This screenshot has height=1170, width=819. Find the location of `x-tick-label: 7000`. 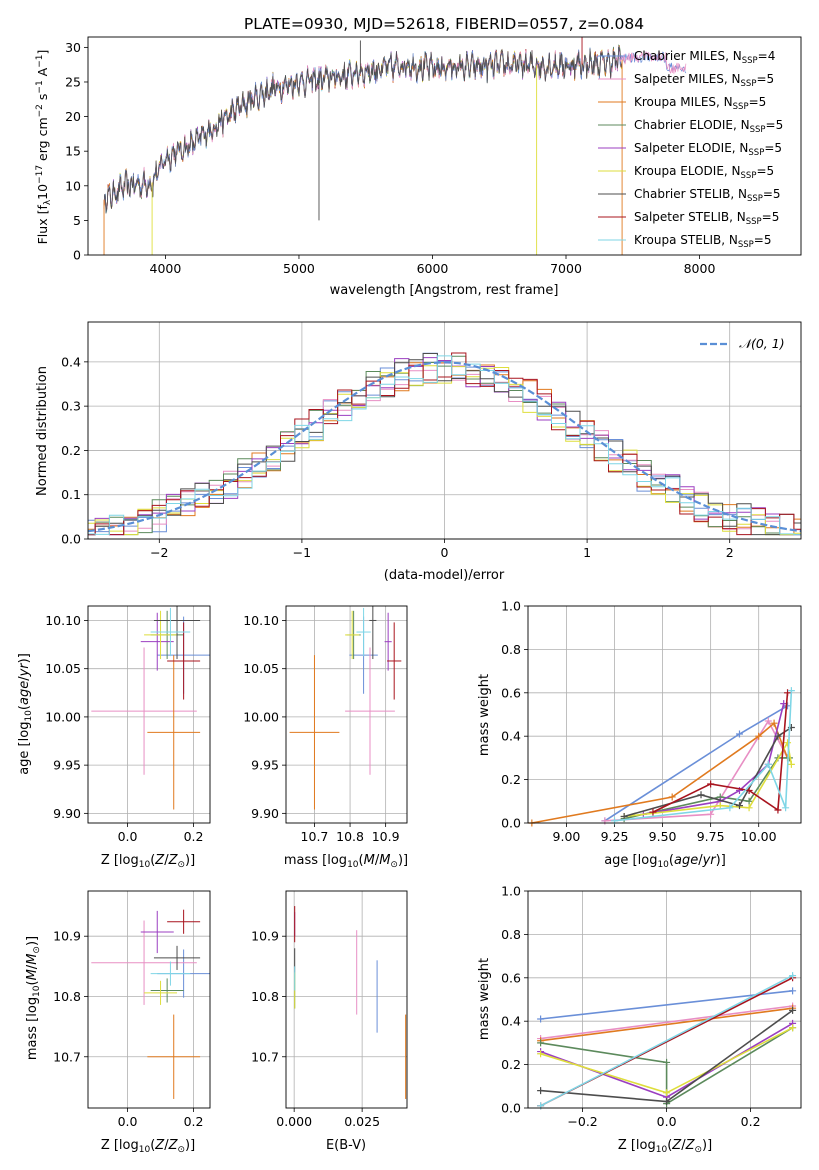

x-tick-label: 7000 is located at coordinates (566, 268).